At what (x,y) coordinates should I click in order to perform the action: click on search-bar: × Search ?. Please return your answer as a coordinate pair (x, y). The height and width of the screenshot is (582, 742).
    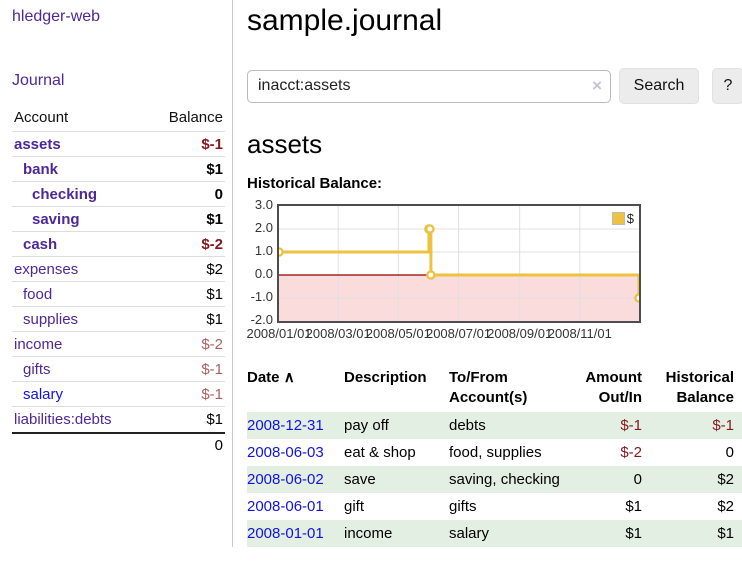
    Looking at the image, I should click on (494, 86).